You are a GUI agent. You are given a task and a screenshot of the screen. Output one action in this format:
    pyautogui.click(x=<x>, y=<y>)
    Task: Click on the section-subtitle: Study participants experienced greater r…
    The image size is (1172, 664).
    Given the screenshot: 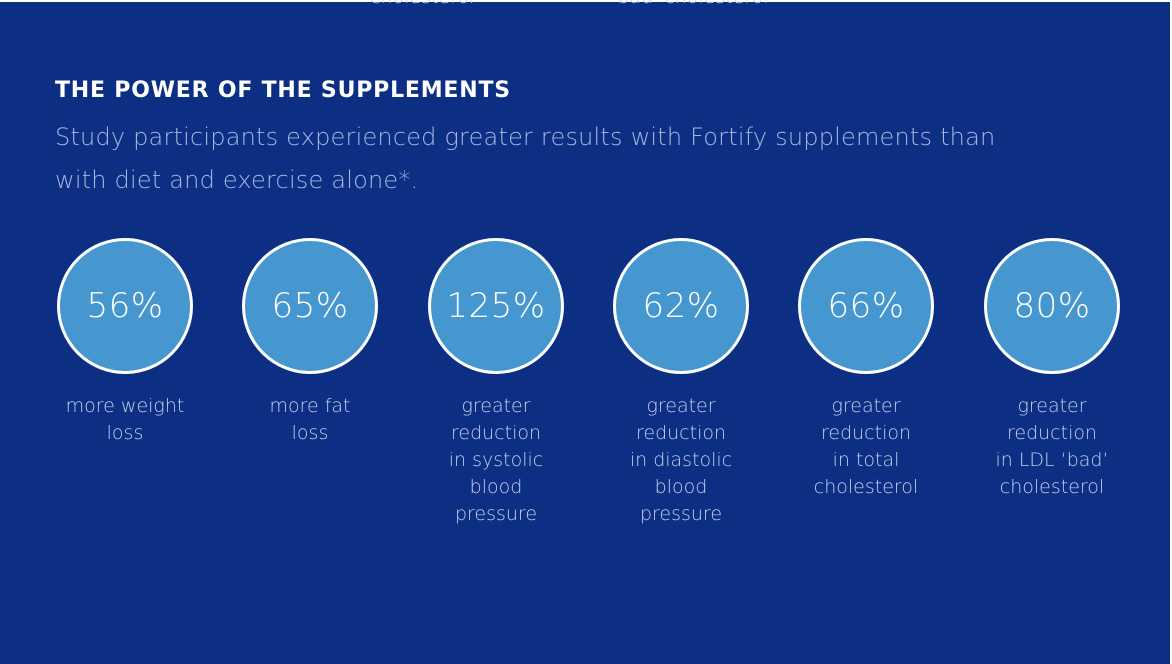 What is the action you would take?
    pyautogui.click(x=595, y=159)
    